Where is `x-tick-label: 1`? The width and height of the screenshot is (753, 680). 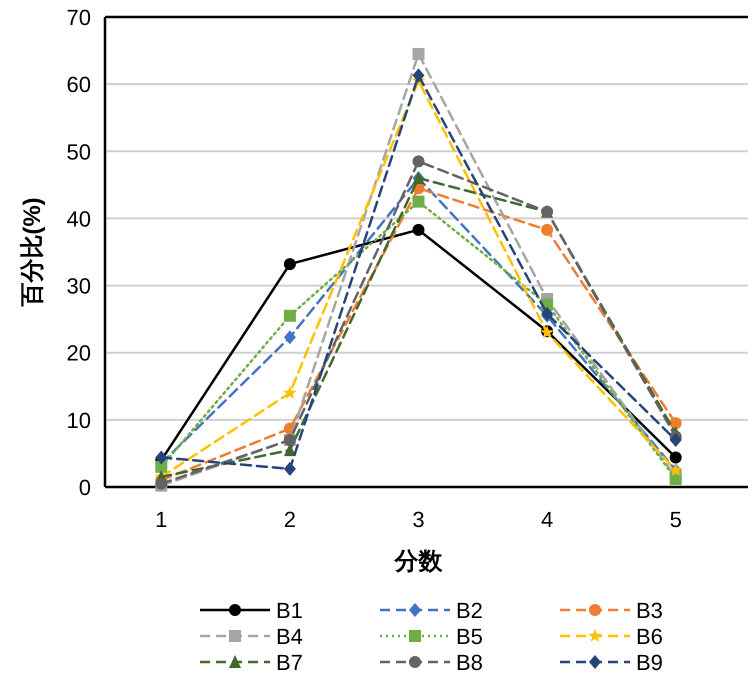 x-tick-label: 1 is located at coordinates (161, 519).